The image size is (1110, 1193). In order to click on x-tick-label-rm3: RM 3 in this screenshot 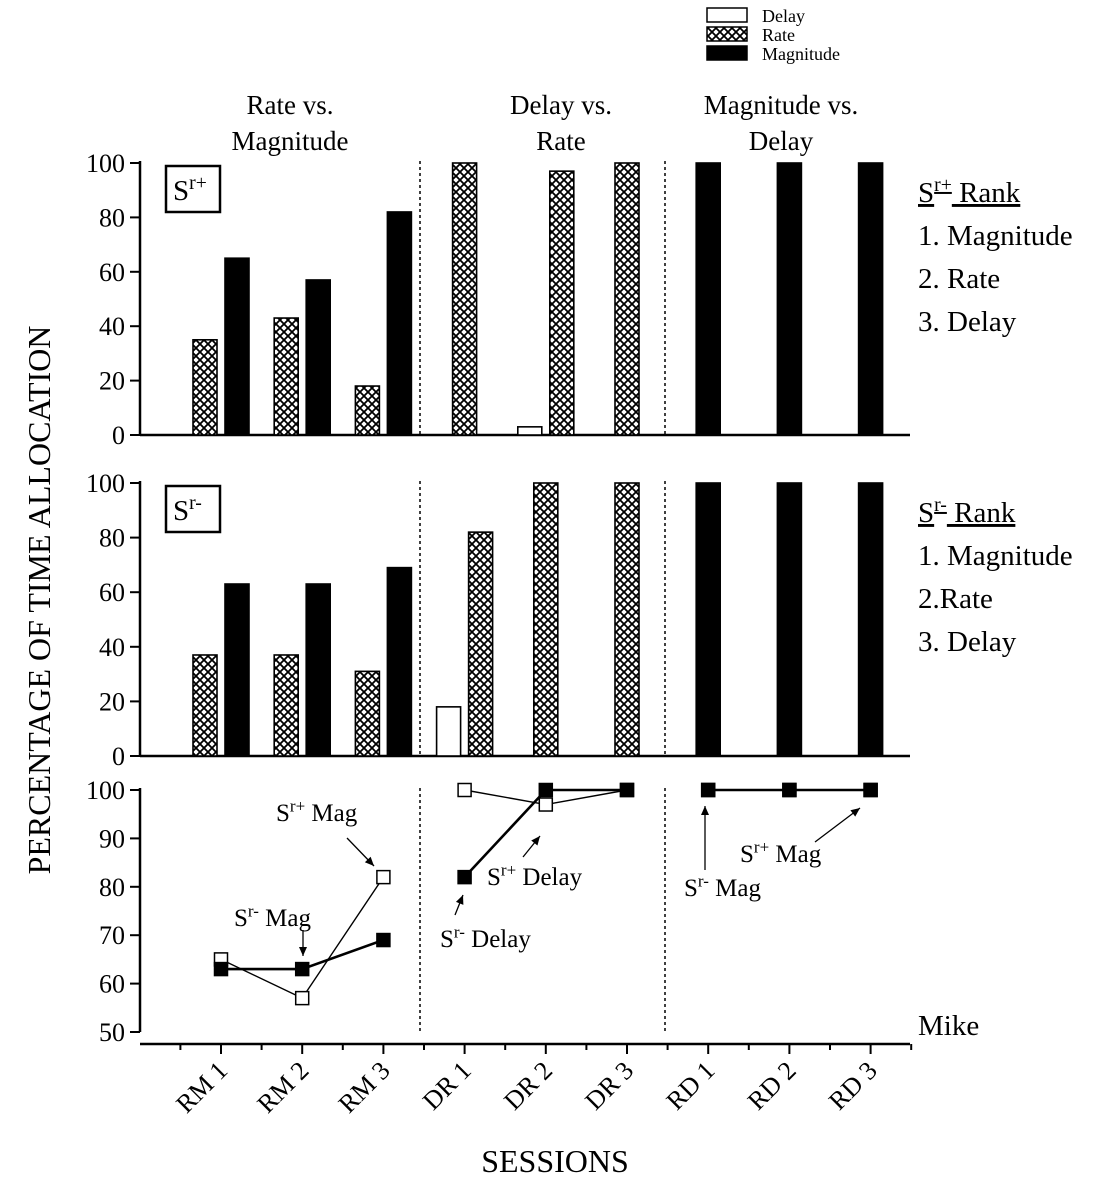, I will do `click(364, 1087)`.